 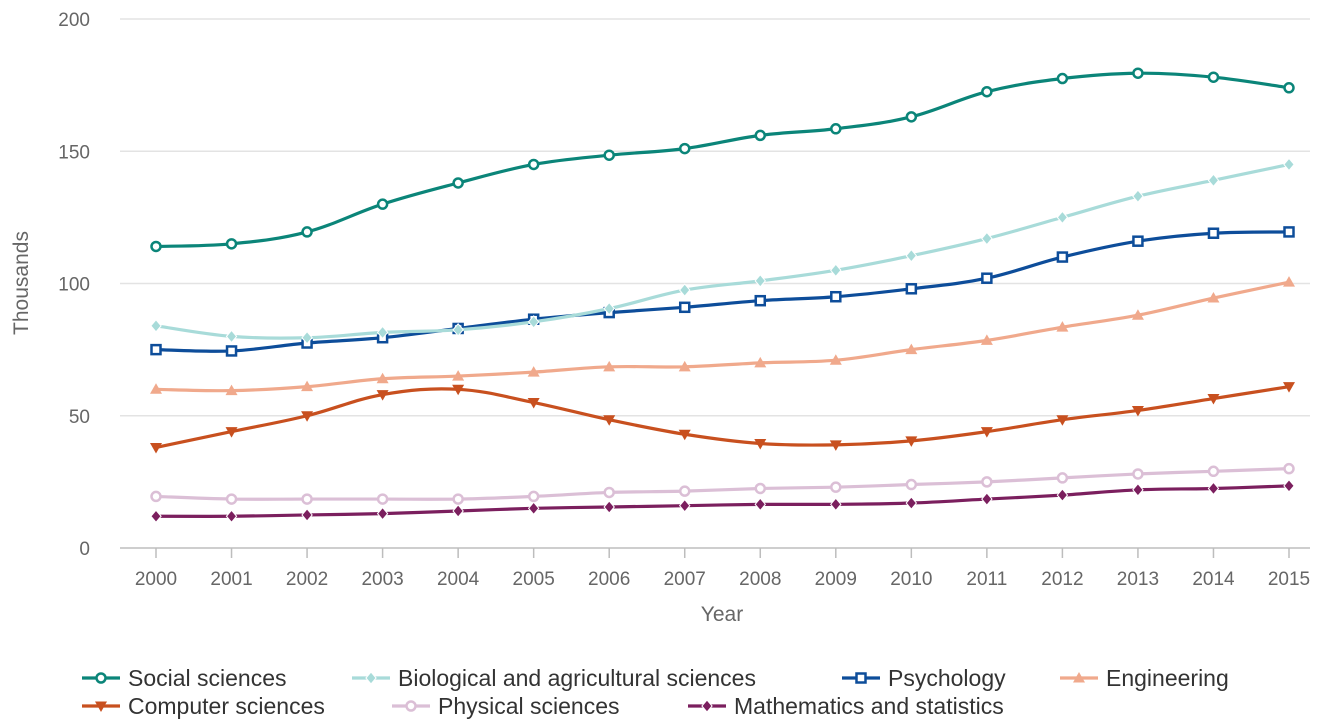 What do you see at coordinates (577, 678) in the screenshot?
I see `legend-label: Biological and agricultural sciences` at bounding box center [577, 678].